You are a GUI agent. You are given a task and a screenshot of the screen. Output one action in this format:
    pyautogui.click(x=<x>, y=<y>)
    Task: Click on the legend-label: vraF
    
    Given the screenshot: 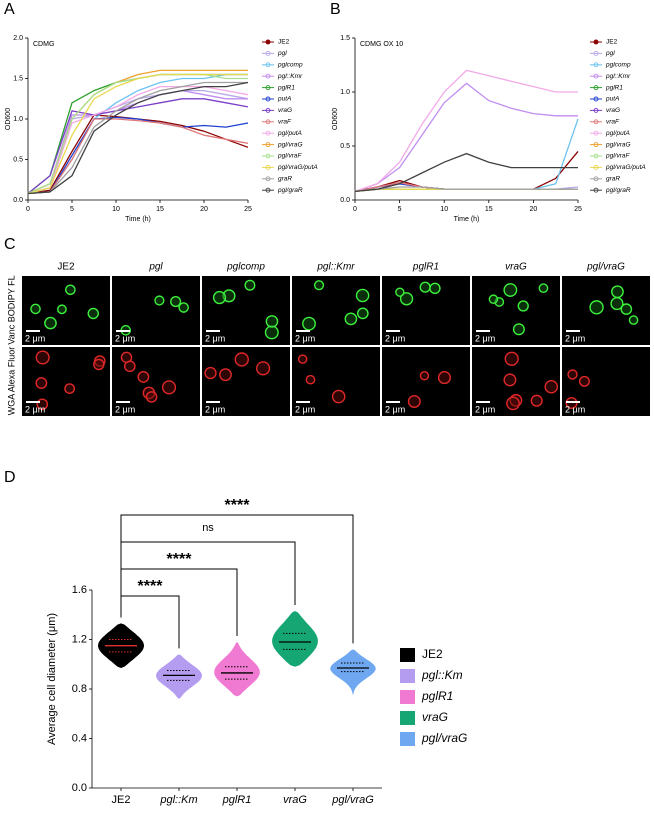 What is the action you would take?
    pyautogui.click(x=285, y=122)
    